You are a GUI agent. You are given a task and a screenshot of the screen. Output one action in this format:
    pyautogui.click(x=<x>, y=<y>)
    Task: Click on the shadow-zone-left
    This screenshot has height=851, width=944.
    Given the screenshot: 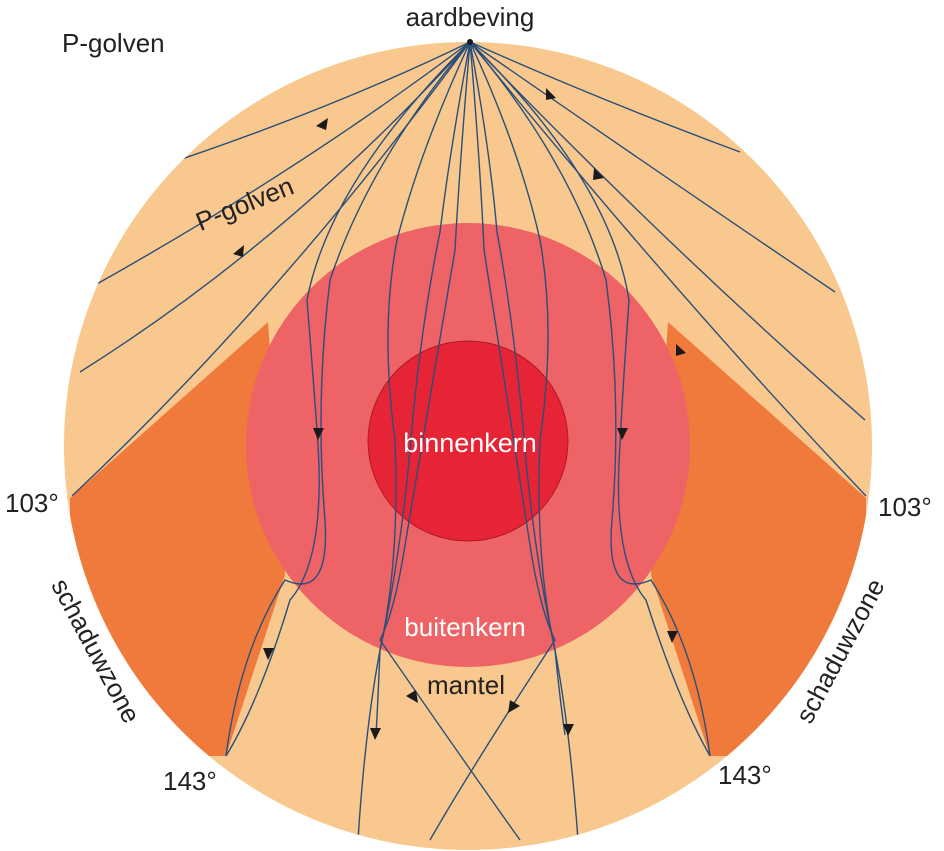 What is the action you would take?
    pyautogui.click(x=177, y=539)
    